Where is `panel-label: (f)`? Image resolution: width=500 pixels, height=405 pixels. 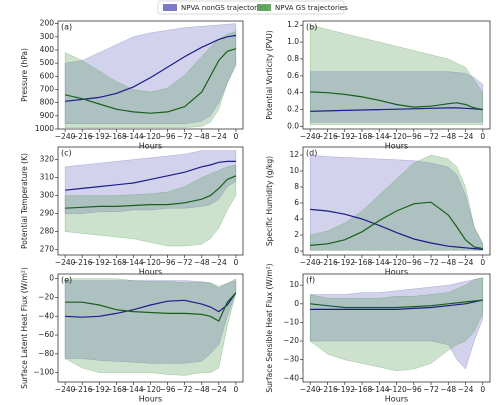 panel-label: (f) is located at coordinates (310, 280).